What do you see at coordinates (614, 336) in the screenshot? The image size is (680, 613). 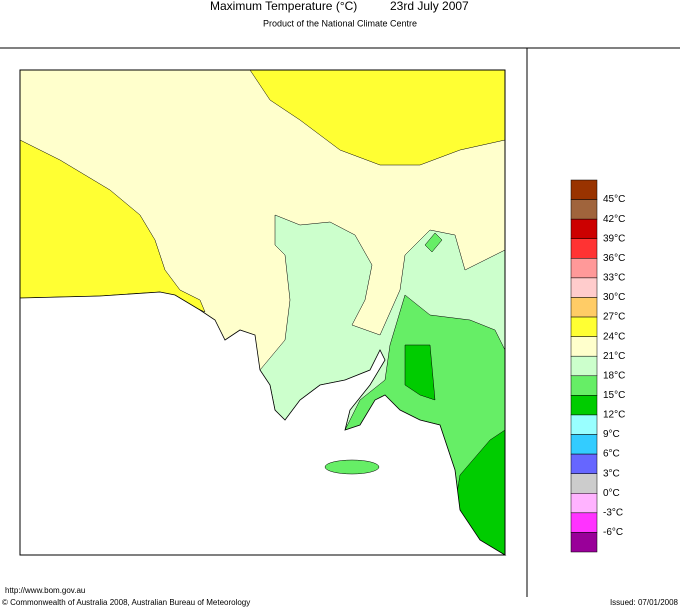 I see `legend-label: 24°C` at bounding box center [614, 336].